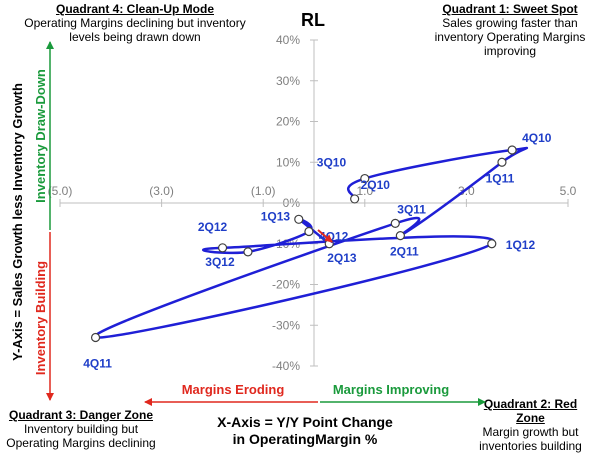 The height and width of the screenshot is (460, 595). What do you see at coordinates (60, 191) in the screenshot?
I see `x-tick-label: (5.0)` at bounding box center [60, 191].